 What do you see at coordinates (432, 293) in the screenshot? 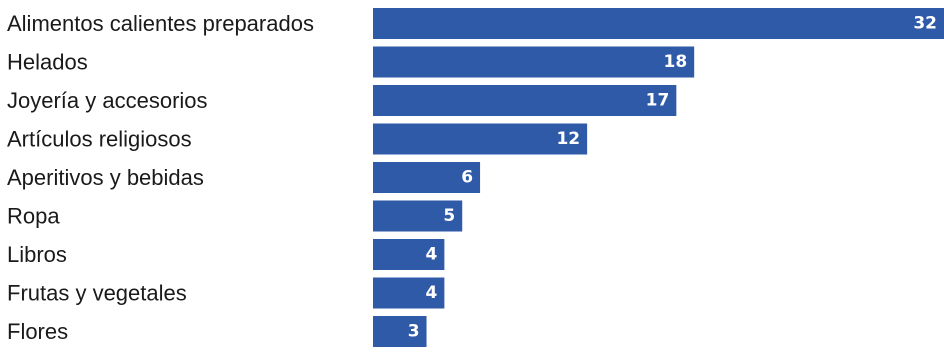
I see `value-label-frutas-y-vegetales: 4` at bounding box center [432, 293].